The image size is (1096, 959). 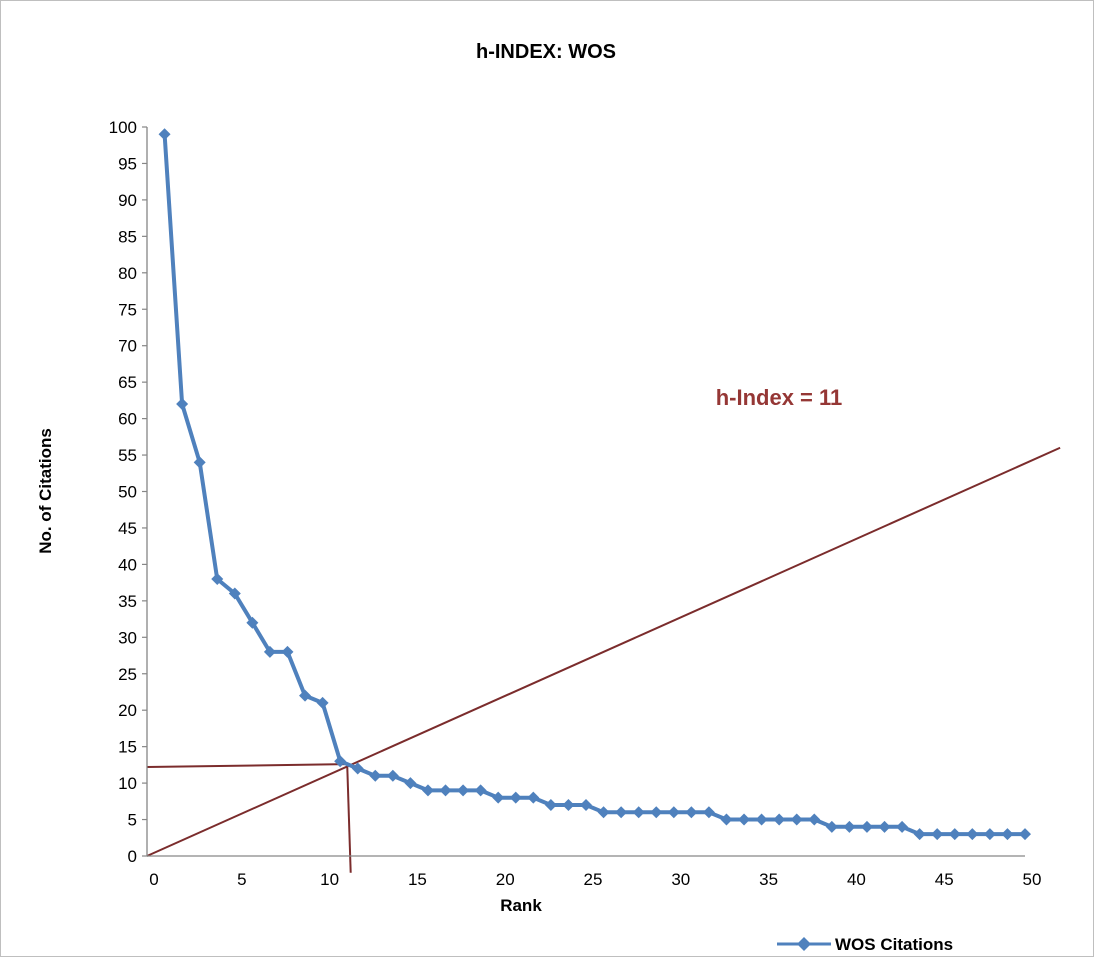 What do you see at coordinates (127, 163) in the screenshot?
I see `y-tick-label: 95` at bounding box center [127, 163].